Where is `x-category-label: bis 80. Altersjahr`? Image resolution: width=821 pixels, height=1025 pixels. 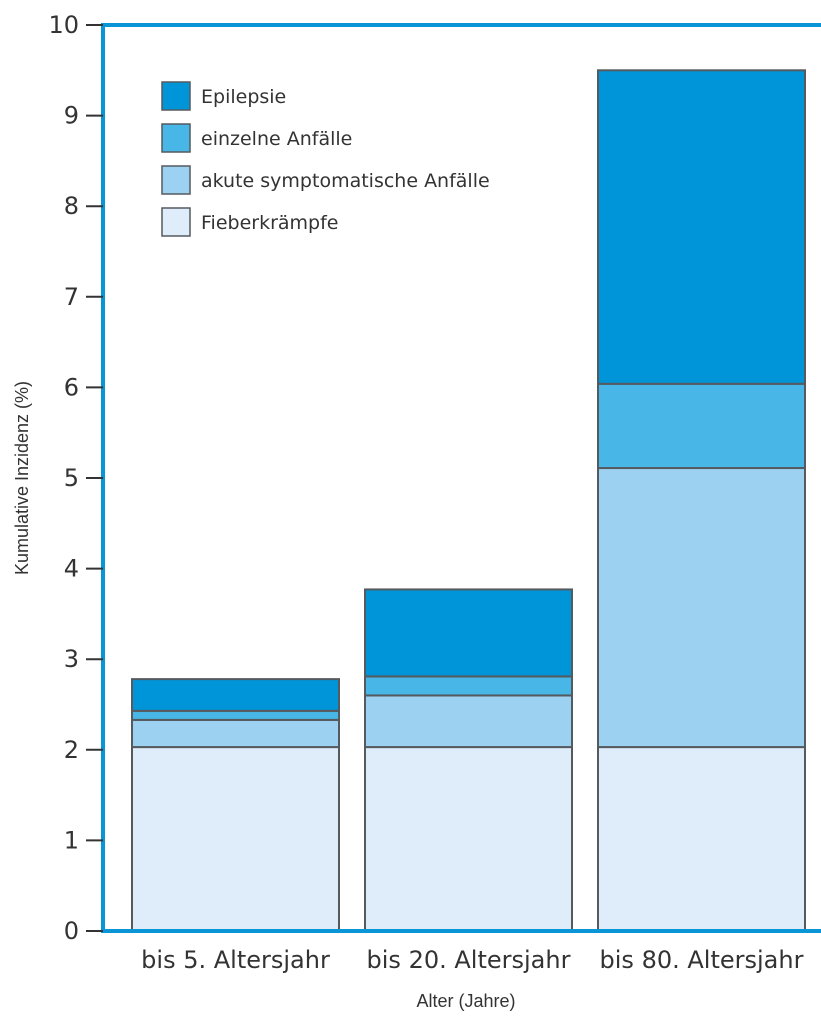 x-category-label: bis 80. Altersjahr is located at coordinates (702, 960).